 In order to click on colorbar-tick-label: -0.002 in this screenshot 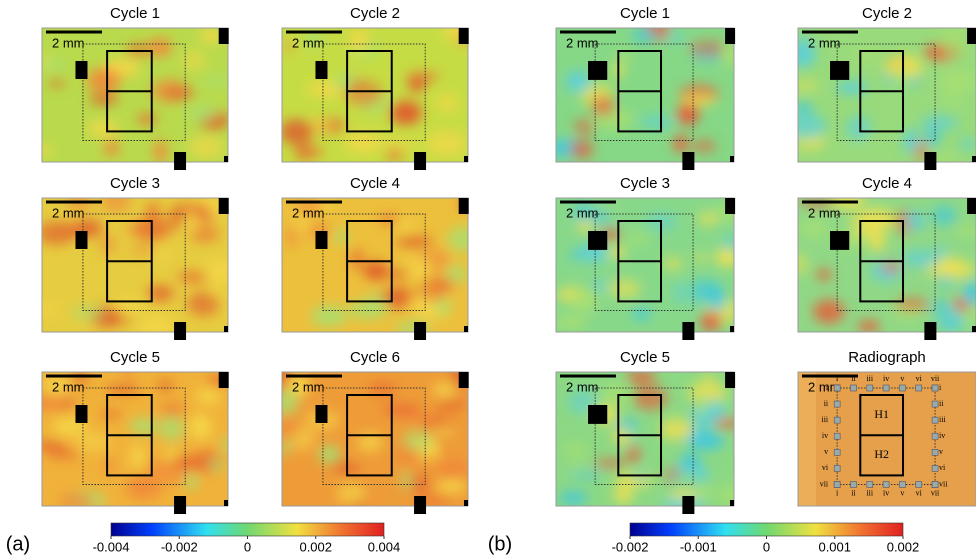, I will do `click(630, 546)`.